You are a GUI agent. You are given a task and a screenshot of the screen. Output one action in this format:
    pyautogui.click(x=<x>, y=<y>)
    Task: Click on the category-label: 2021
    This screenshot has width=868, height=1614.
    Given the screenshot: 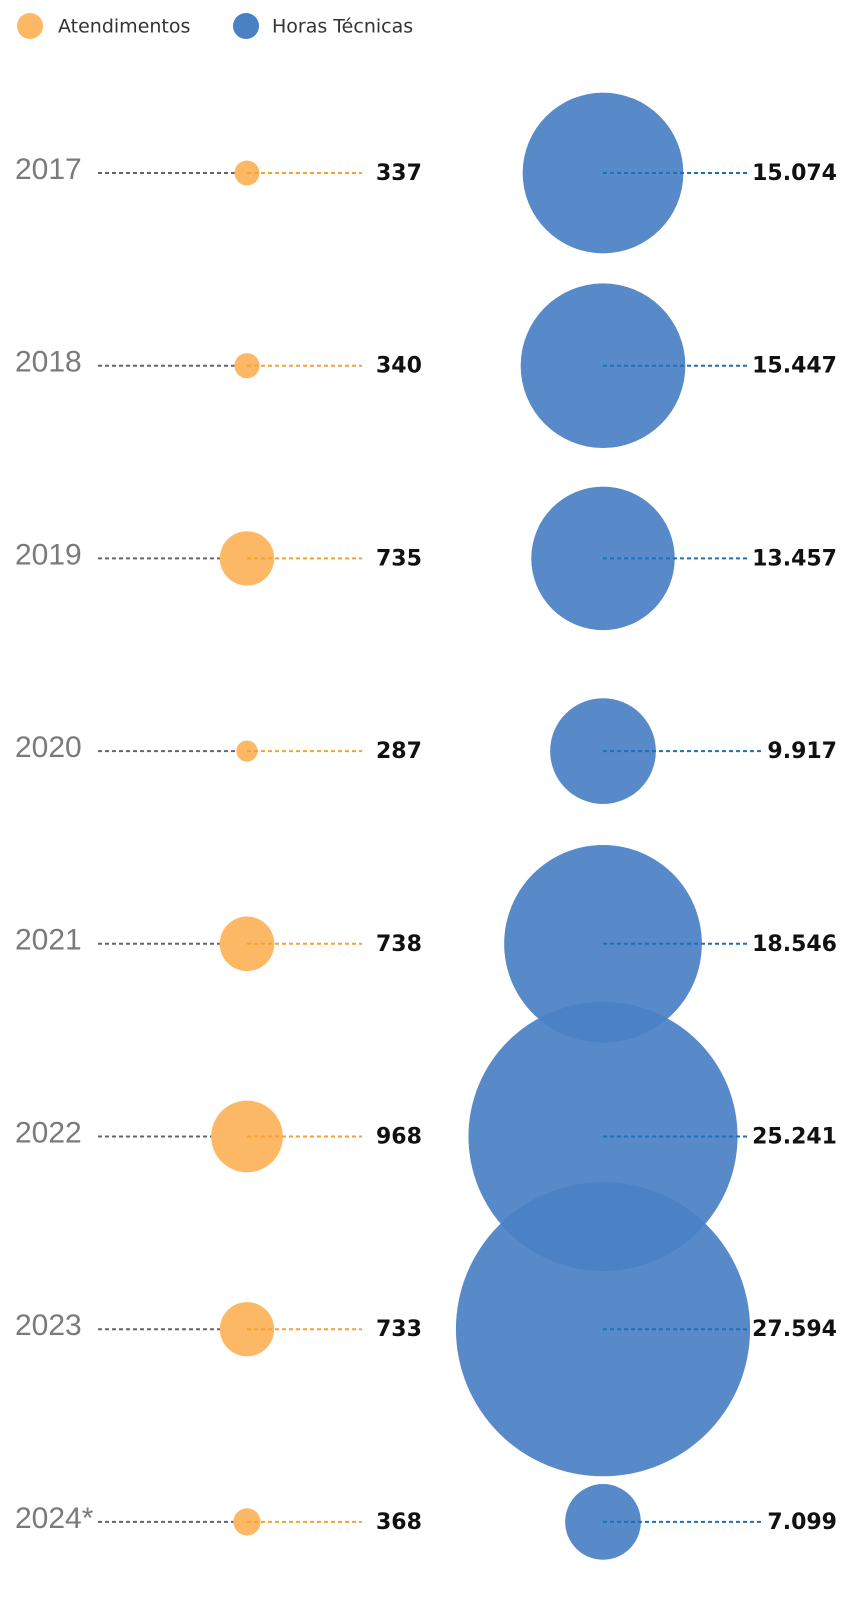 What is the action you would take?
    pyautogui.click(x=48, y=940)
    